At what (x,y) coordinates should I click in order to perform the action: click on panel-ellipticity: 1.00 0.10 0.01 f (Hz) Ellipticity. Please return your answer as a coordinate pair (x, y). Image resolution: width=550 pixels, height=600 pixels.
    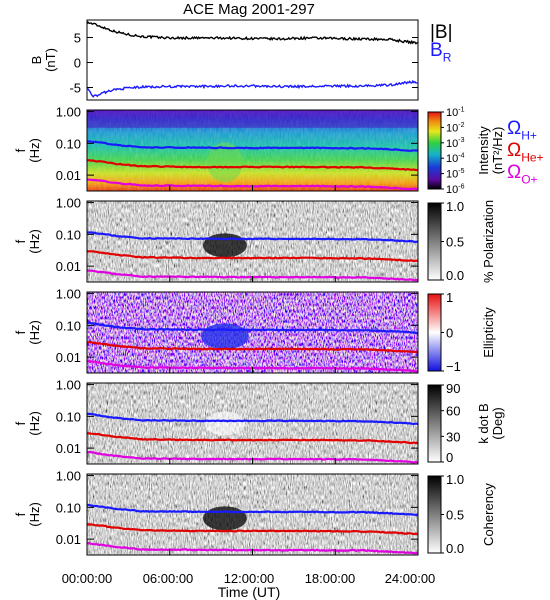
    Looking at the image, I should click on (254, 330).